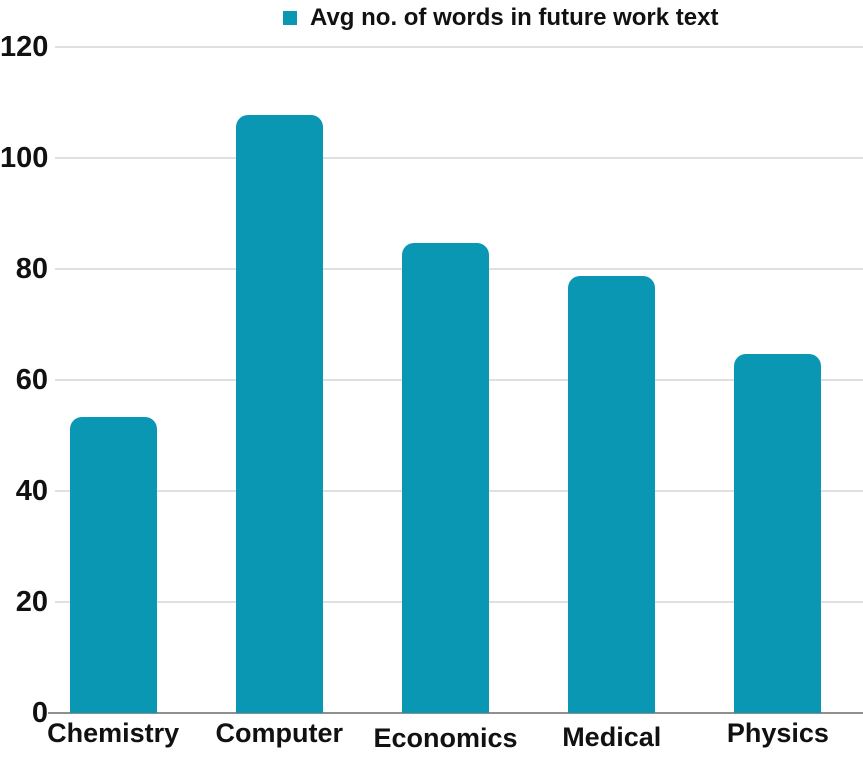 The height and width of the screenshot is (762, 863). Describe the element at coordinates (24, 47) in the screenshot. I see `y-axis-tick-label: 120` at that location.